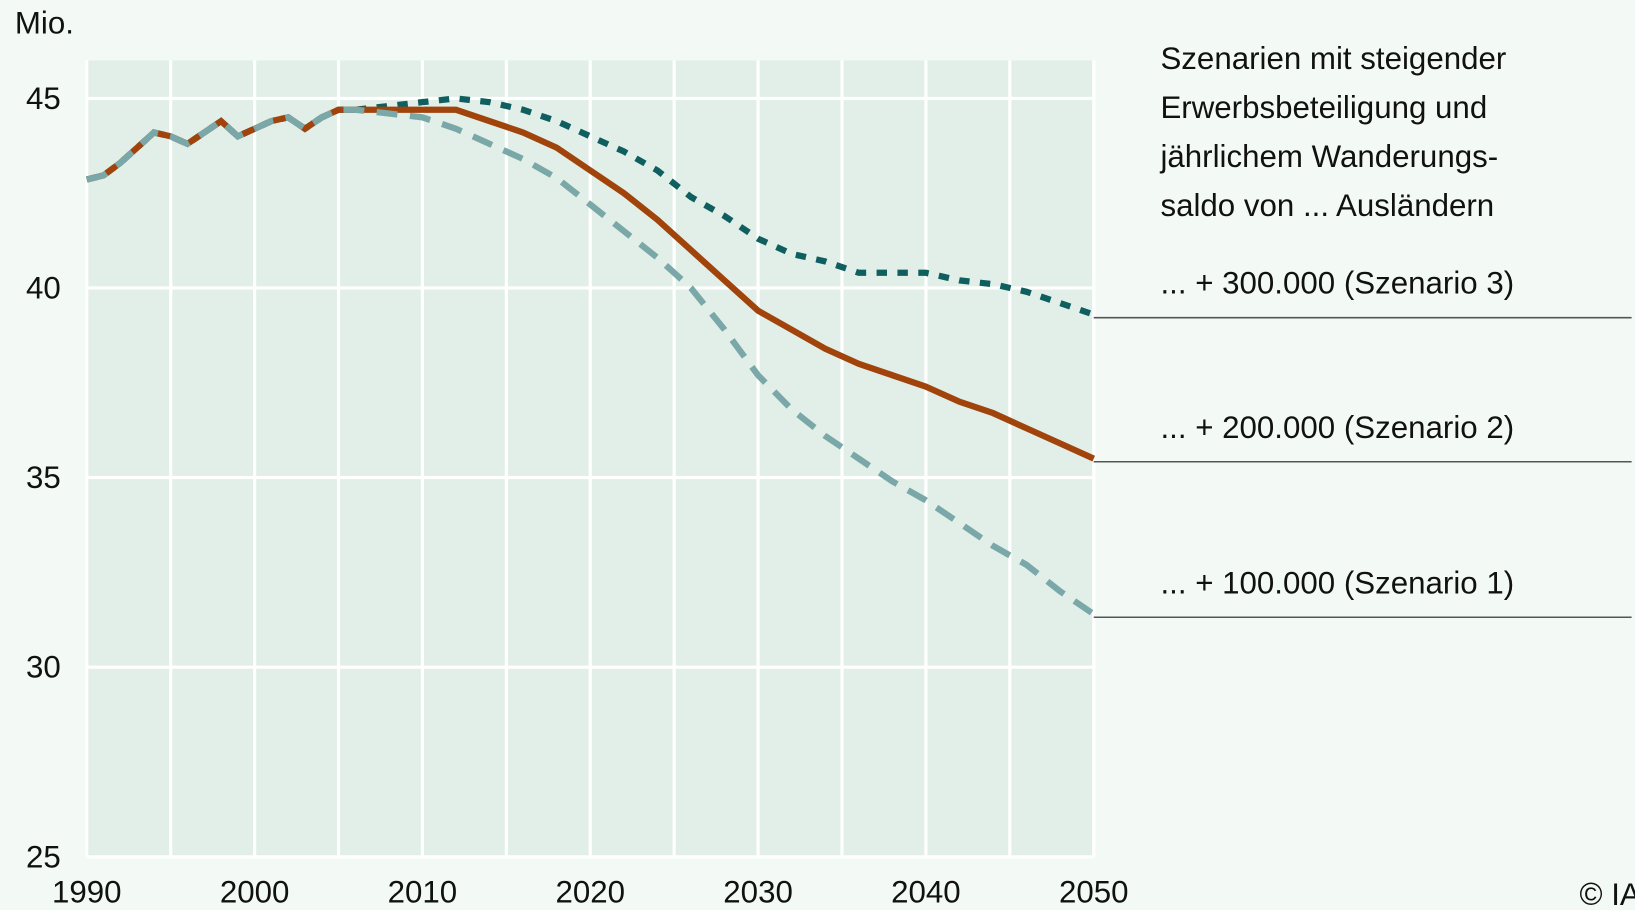  What do you see at coordinates (87, 892) in the screenshot?
I see `x-tick-label: 1990` at bounding box center [87, 892].